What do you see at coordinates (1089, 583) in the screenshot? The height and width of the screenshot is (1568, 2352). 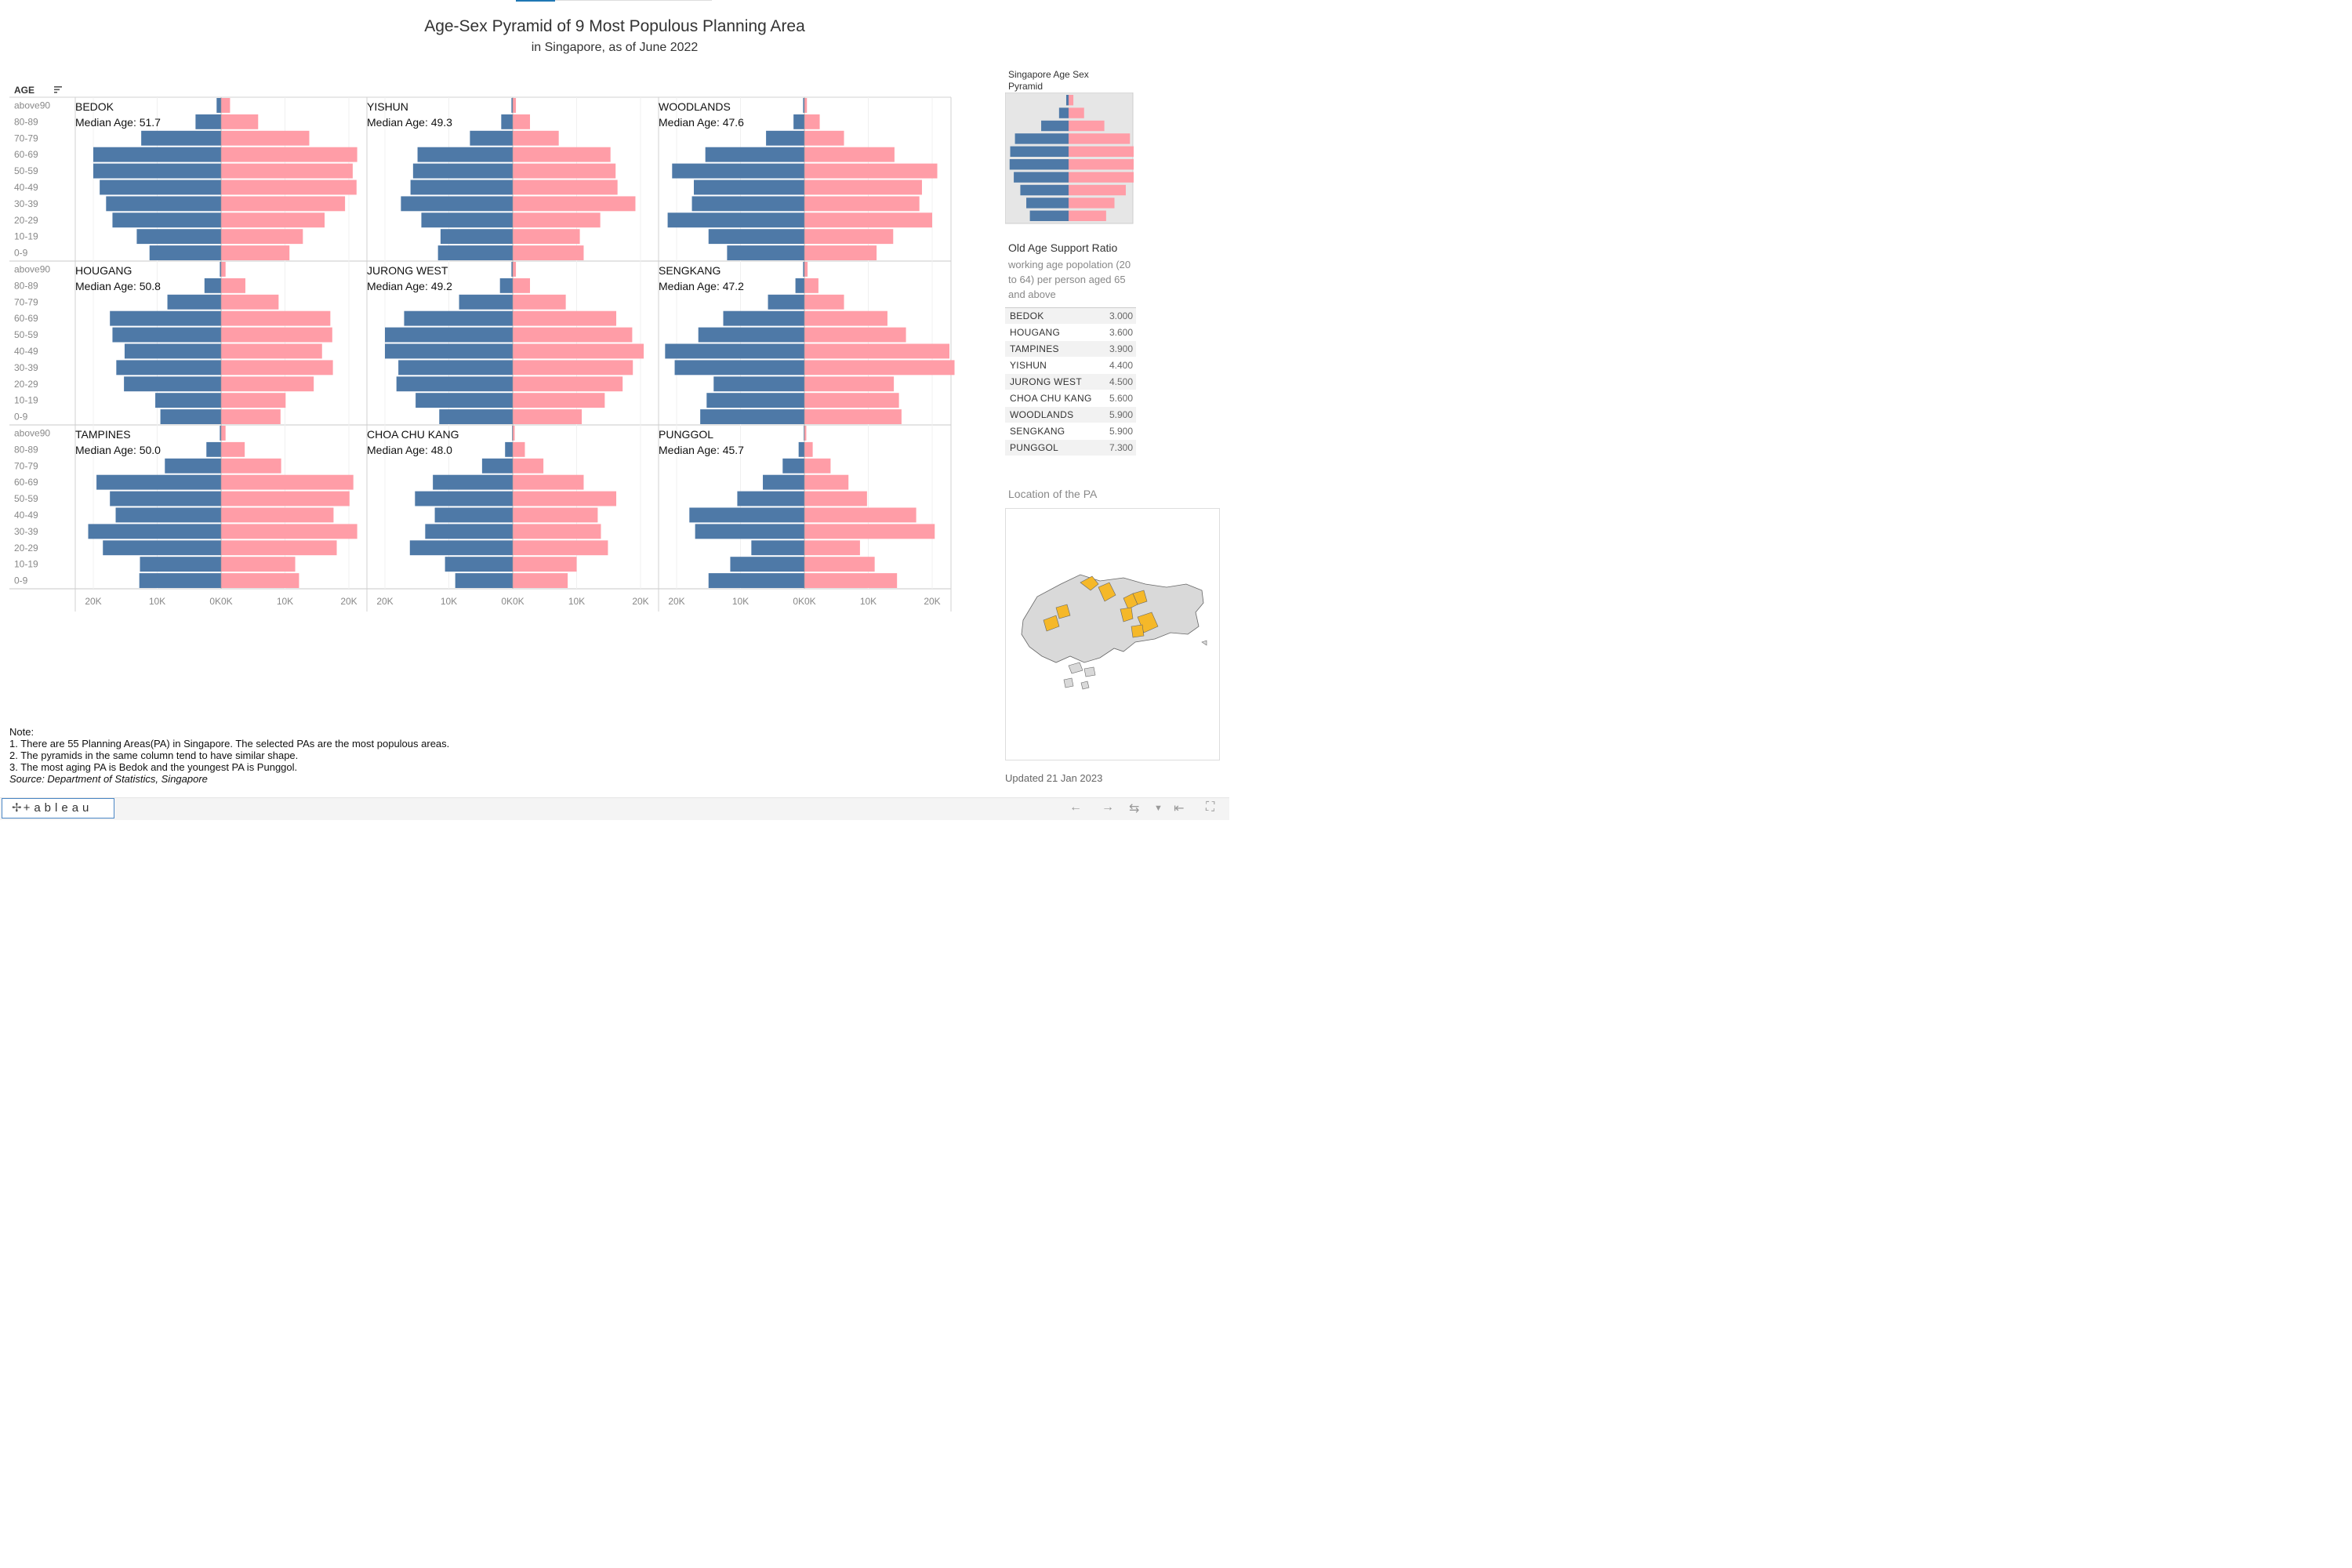 I see `map-region-woodlands` at bounding box center [1089, 583].